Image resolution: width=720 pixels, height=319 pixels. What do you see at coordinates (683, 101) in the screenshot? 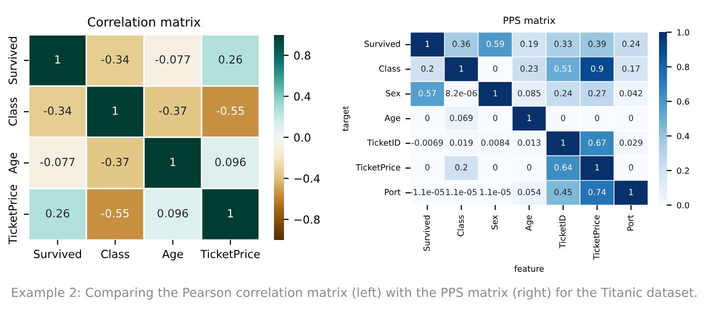
I see `color-bar-label: 0.6` at bounding box center [683, 101].